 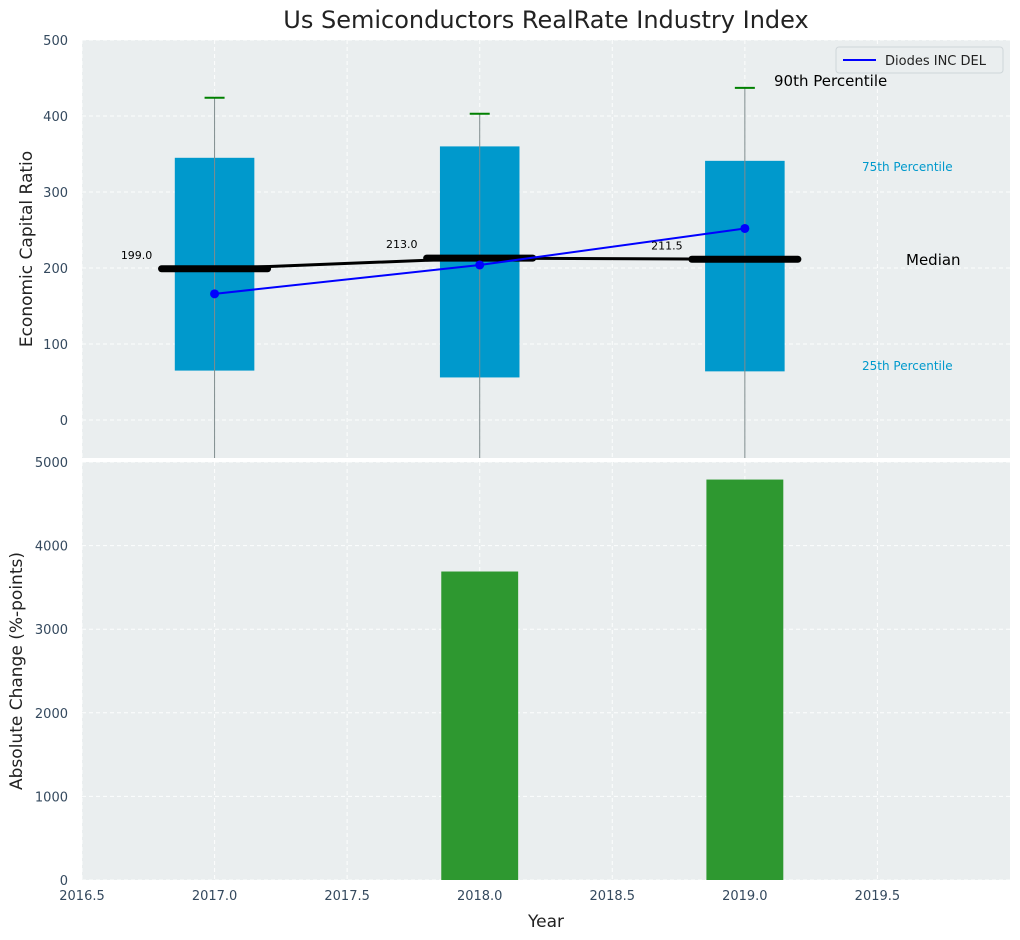 I want to click on top-y-tick-label: 500, so click(x=55, y=41).